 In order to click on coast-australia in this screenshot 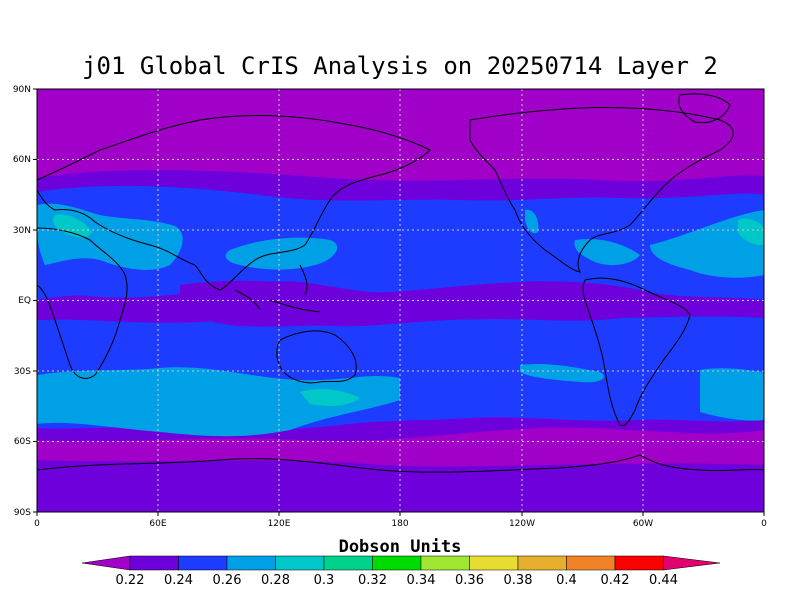, I will do `click(316, 357)`.